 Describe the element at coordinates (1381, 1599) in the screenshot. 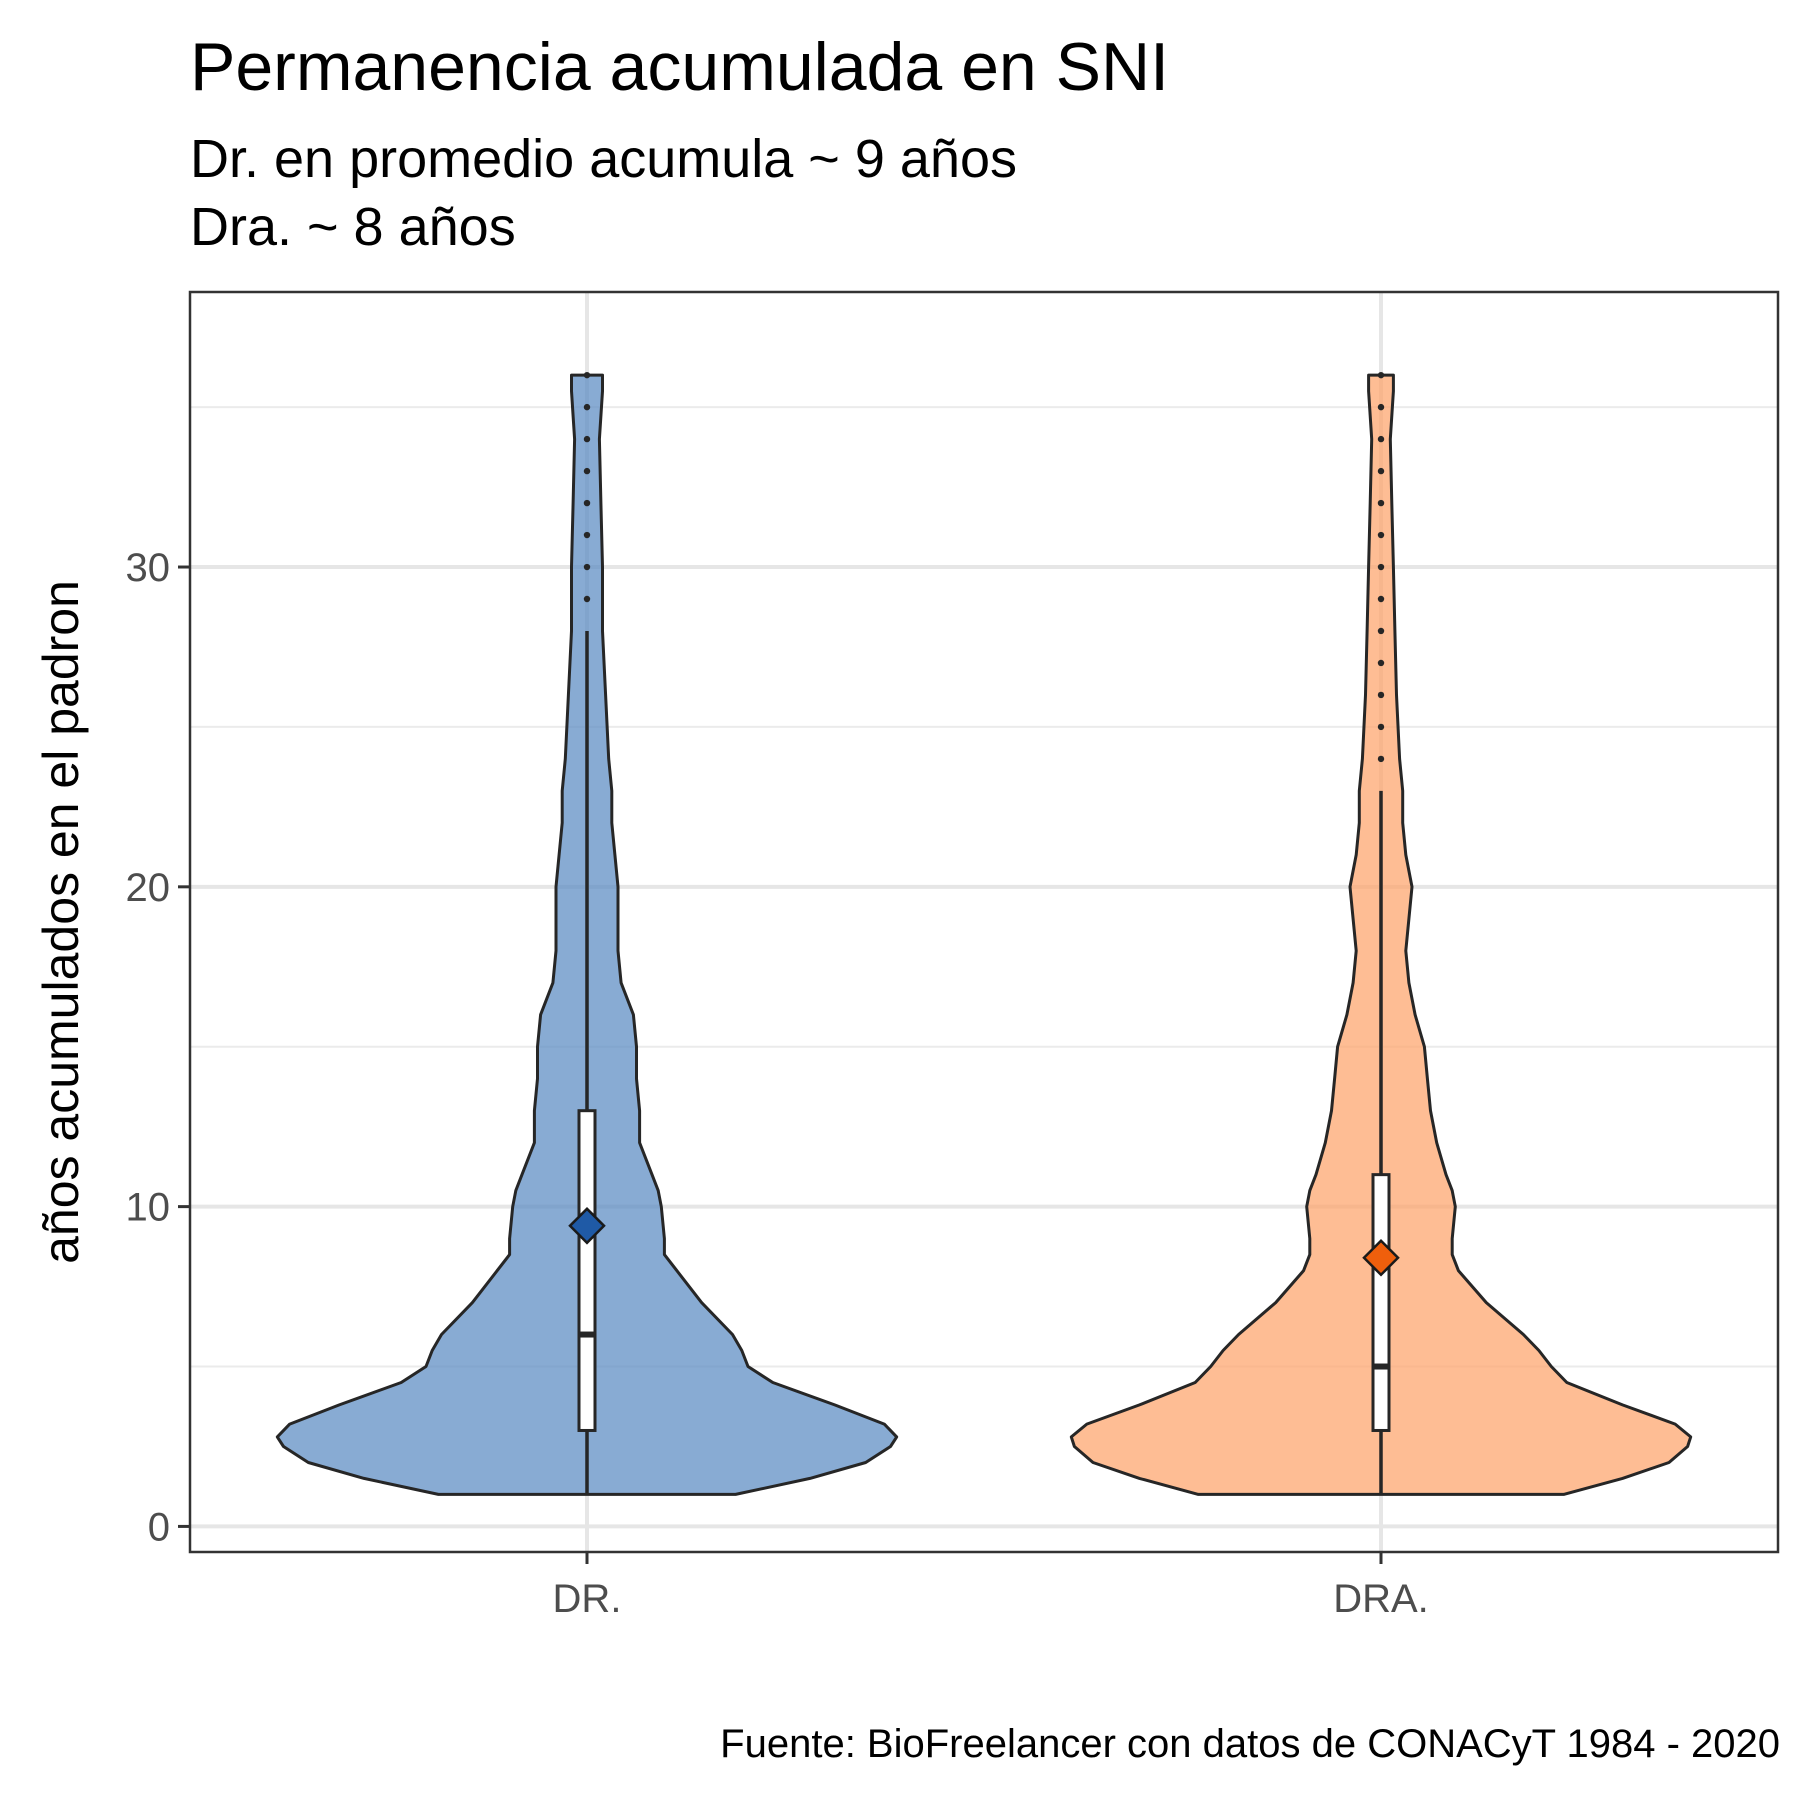

I see `x-tick-label: DRA.` at that location.